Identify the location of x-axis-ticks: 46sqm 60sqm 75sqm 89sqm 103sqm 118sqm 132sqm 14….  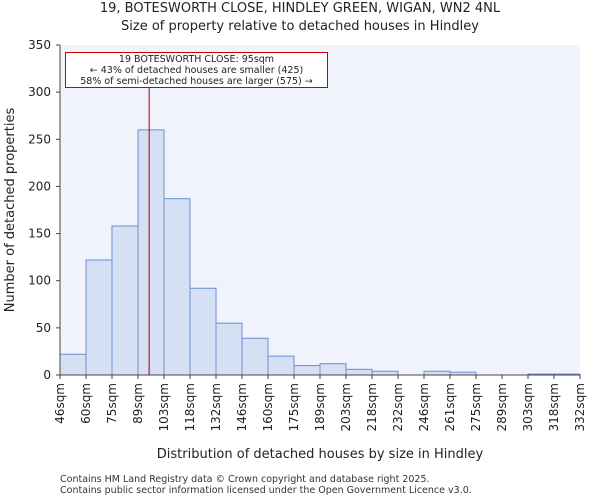
(320, 403).